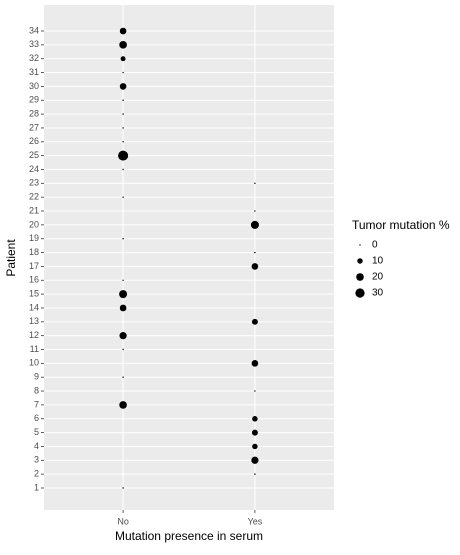  I want to click on y-tick-label: 5, so click(36, 432).